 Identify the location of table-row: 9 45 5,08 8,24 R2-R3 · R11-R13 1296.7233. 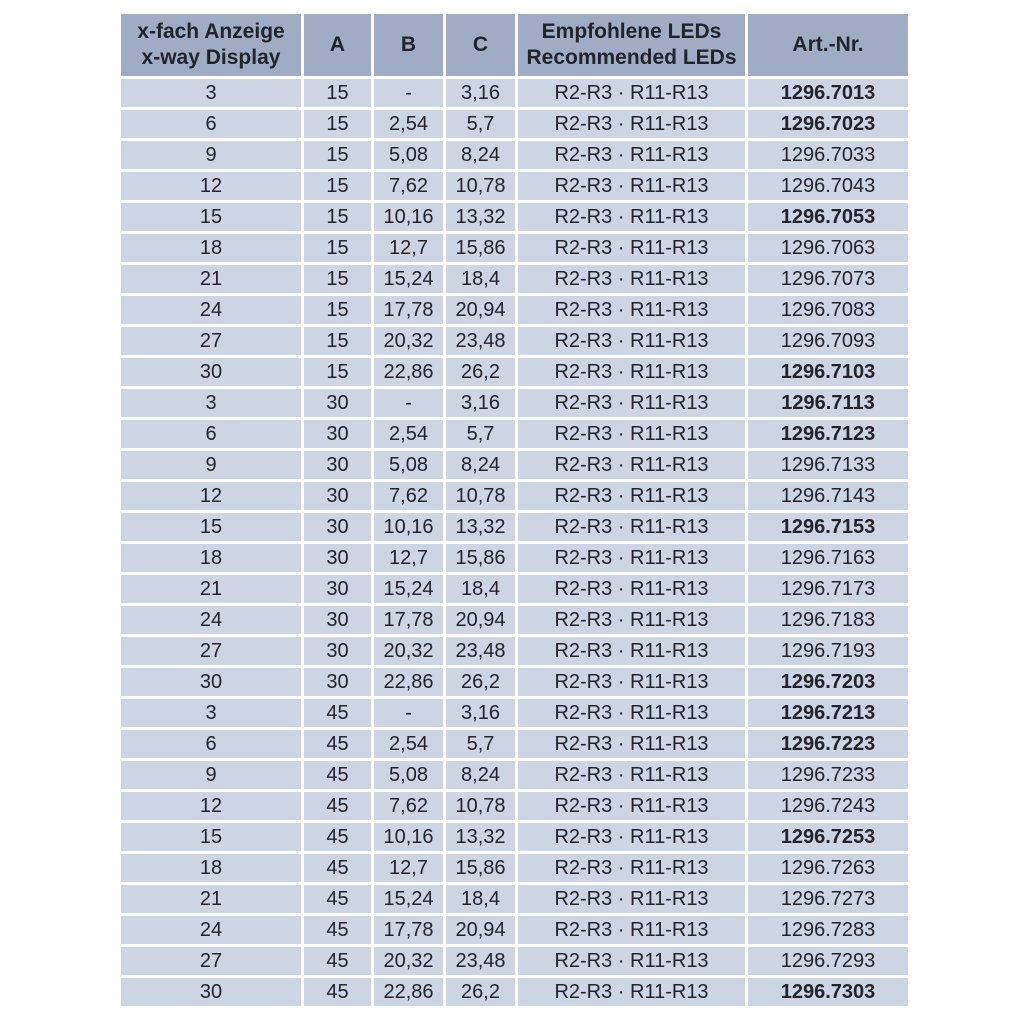
(514, 775).